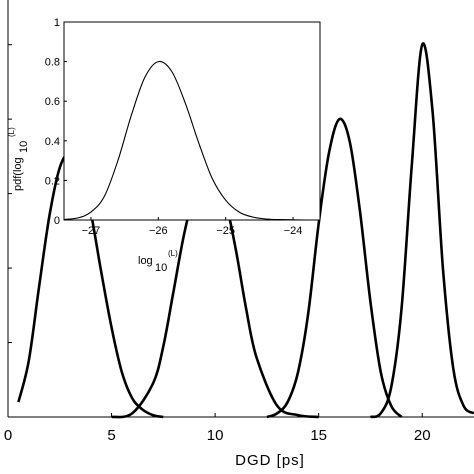  I want to click on inset-x-label-main: log, so click(145, 261).